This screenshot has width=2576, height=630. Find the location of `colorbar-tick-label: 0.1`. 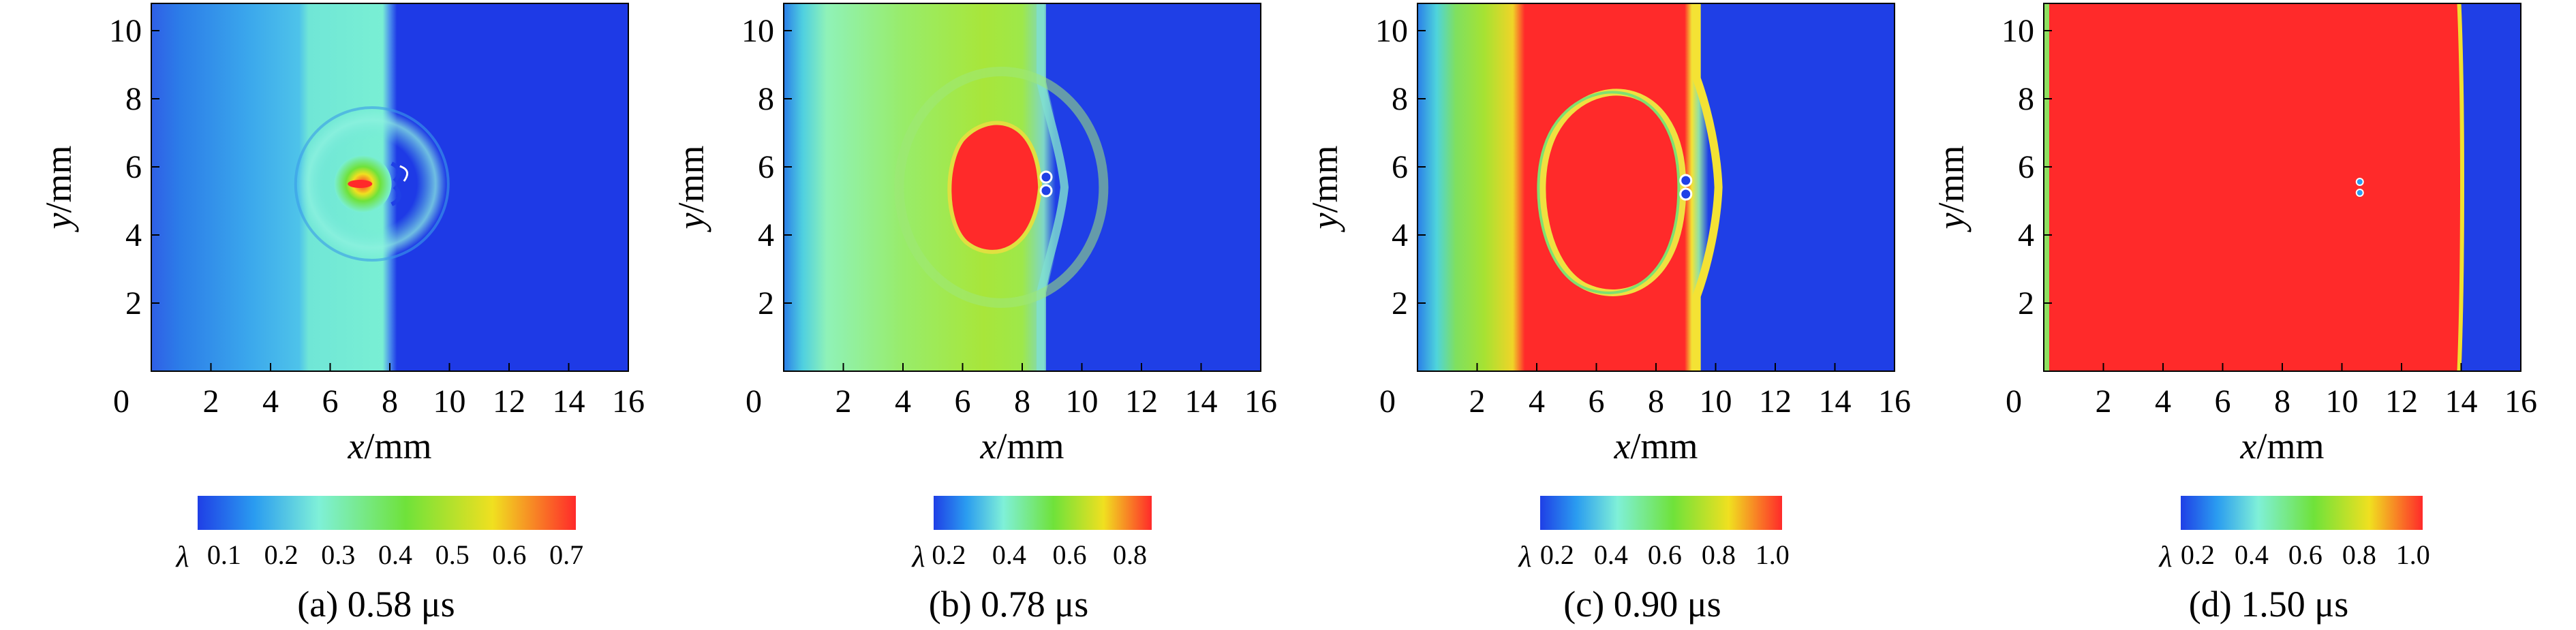

colorbar-tick-label: 0.1 is located at coordinates (224, 554).